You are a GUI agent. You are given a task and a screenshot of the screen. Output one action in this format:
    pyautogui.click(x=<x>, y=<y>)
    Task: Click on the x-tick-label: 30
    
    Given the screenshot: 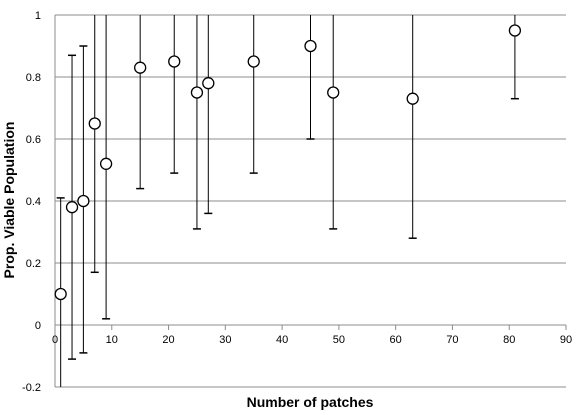 What is the action you would take?
    pyautogui.click(x=225, y=340)
    